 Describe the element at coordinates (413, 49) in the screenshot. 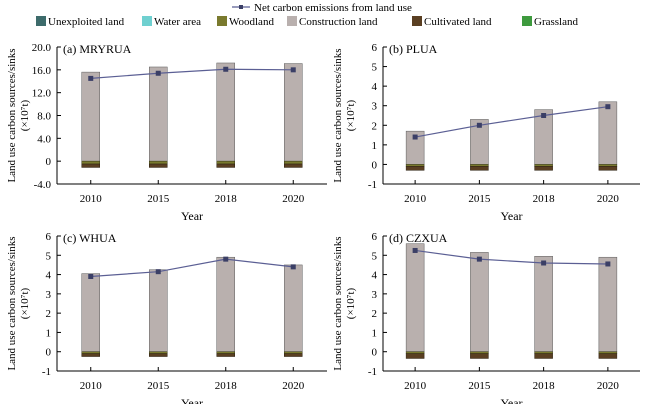

I see `panel-title: (b) PLUA` at that location.